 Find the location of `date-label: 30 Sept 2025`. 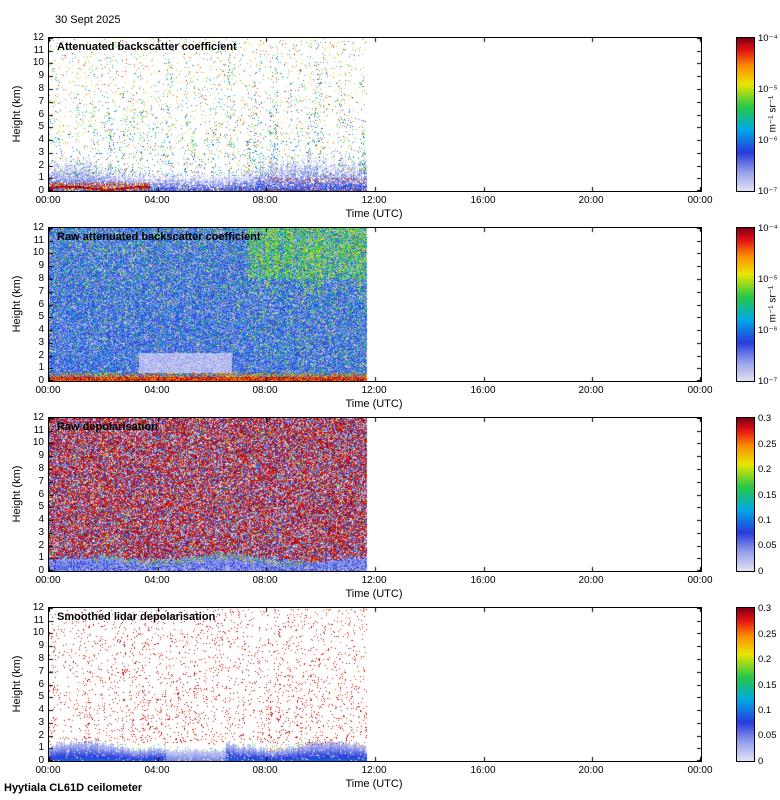

date-label: 30 Sept 2025 is located at coordinates (88, 20).